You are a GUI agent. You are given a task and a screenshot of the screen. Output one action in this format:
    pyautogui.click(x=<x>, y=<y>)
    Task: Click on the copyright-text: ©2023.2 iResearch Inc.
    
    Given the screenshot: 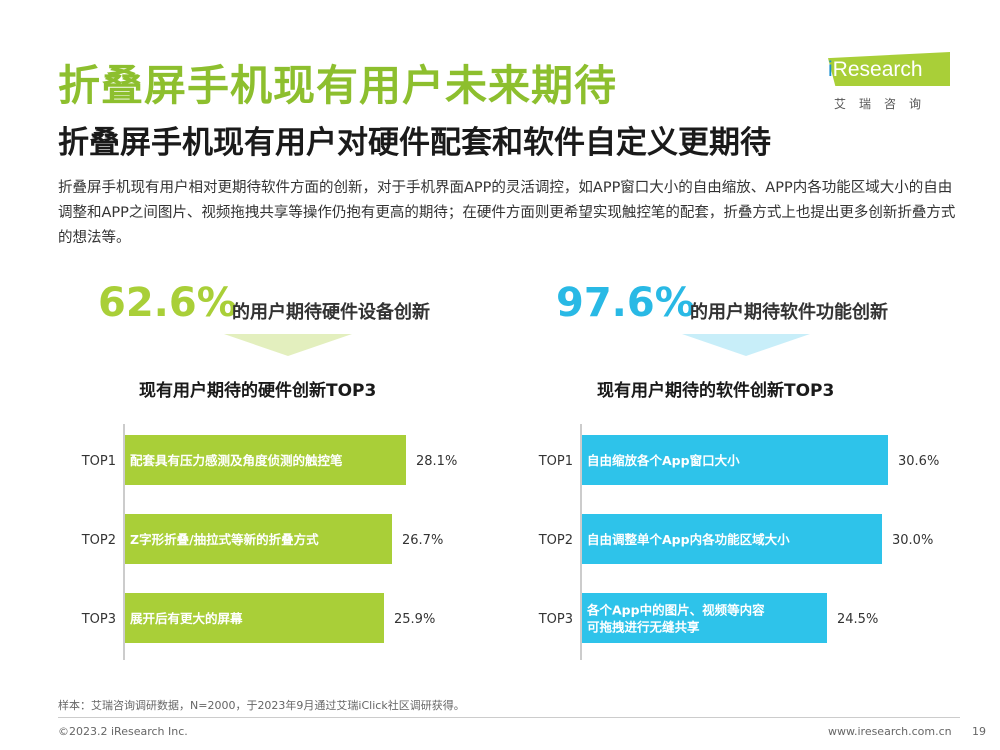 What is the action you would take?
    pyautogui.click(x=123, y=731)
    